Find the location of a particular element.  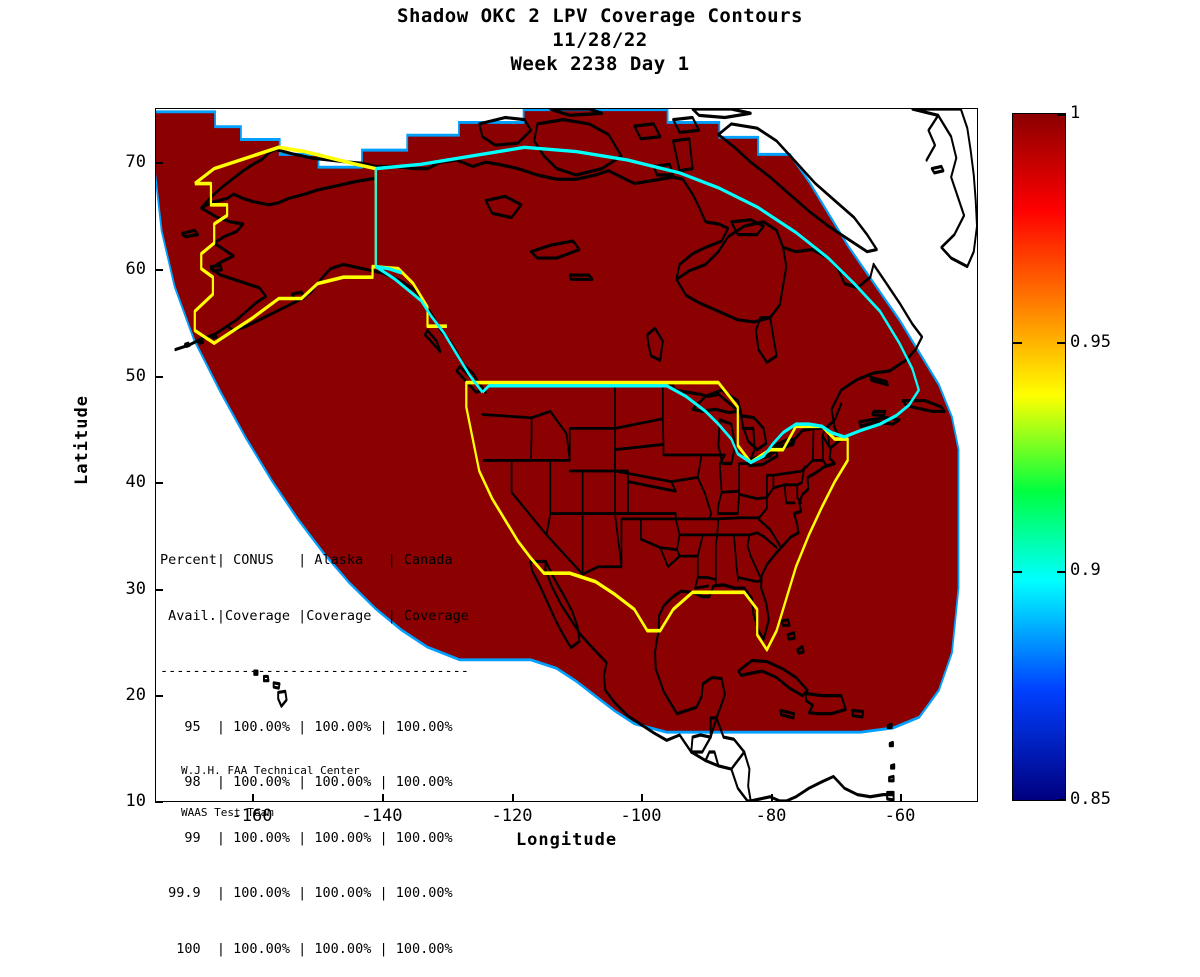

table-row: 99 | 100.00% | 100.00% | 100.00% is located at coordinates (306, 837).